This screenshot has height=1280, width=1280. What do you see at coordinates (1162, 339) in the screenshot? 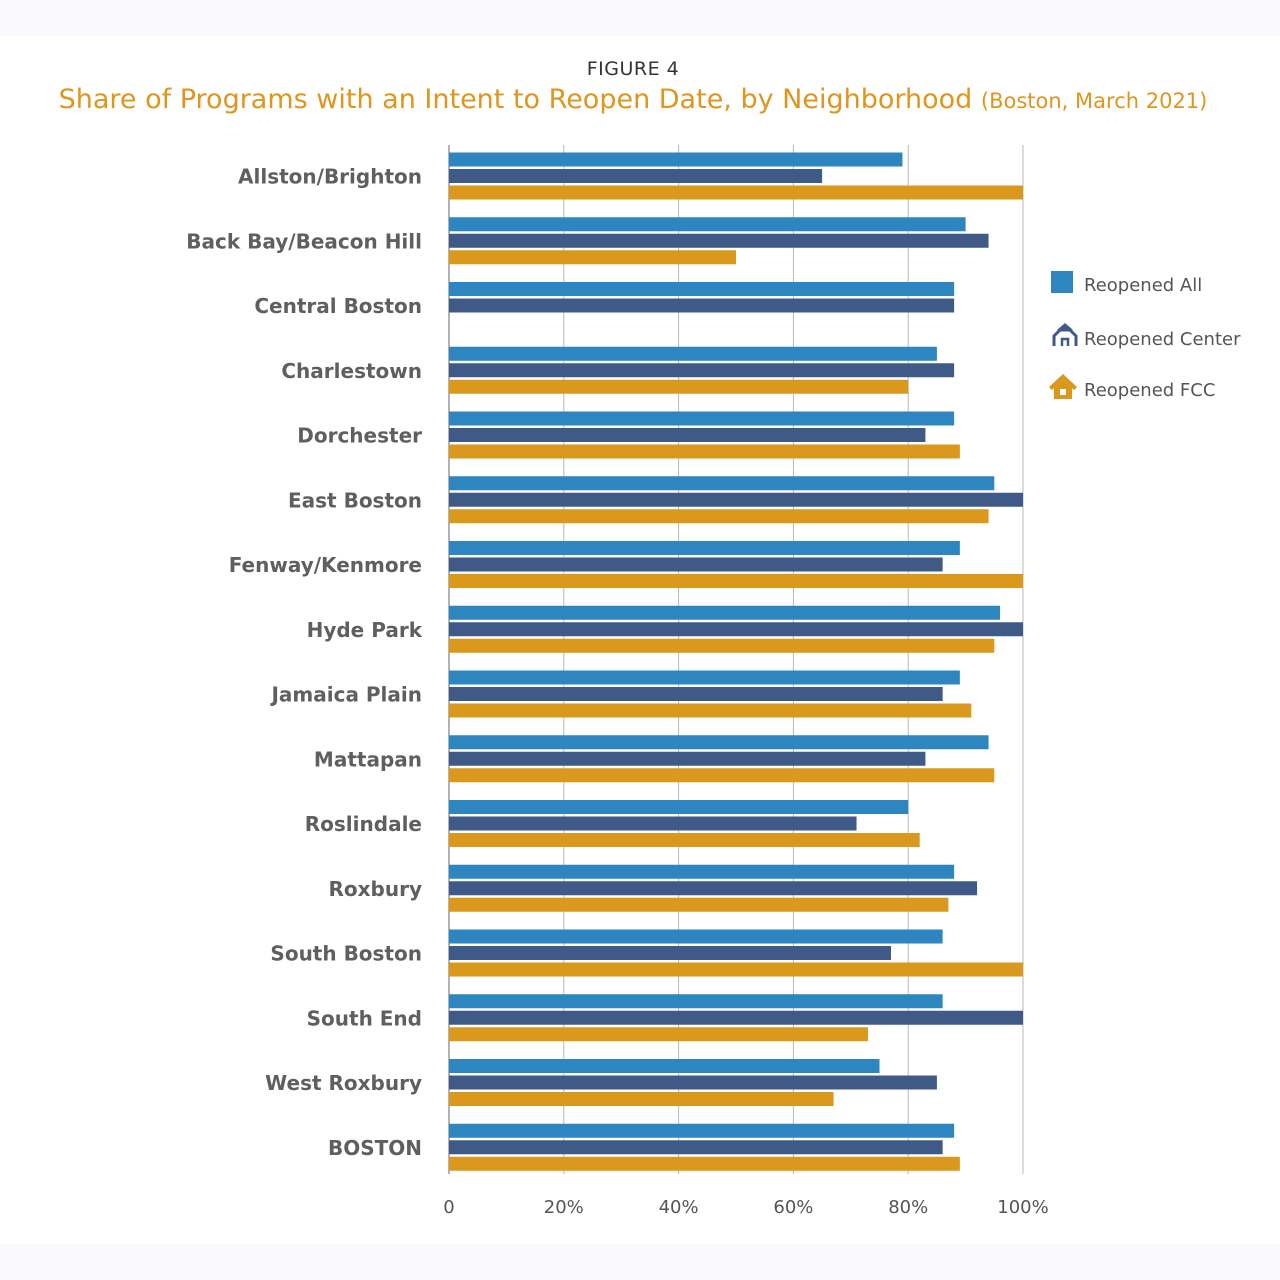
I see `legend-label: Reopened Center` at bounding box center [1162, 339].